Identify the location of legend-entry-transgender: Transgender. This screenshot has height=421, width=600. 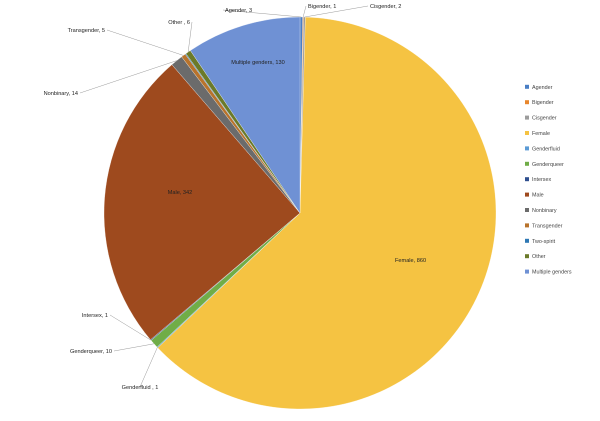
(547, 226).